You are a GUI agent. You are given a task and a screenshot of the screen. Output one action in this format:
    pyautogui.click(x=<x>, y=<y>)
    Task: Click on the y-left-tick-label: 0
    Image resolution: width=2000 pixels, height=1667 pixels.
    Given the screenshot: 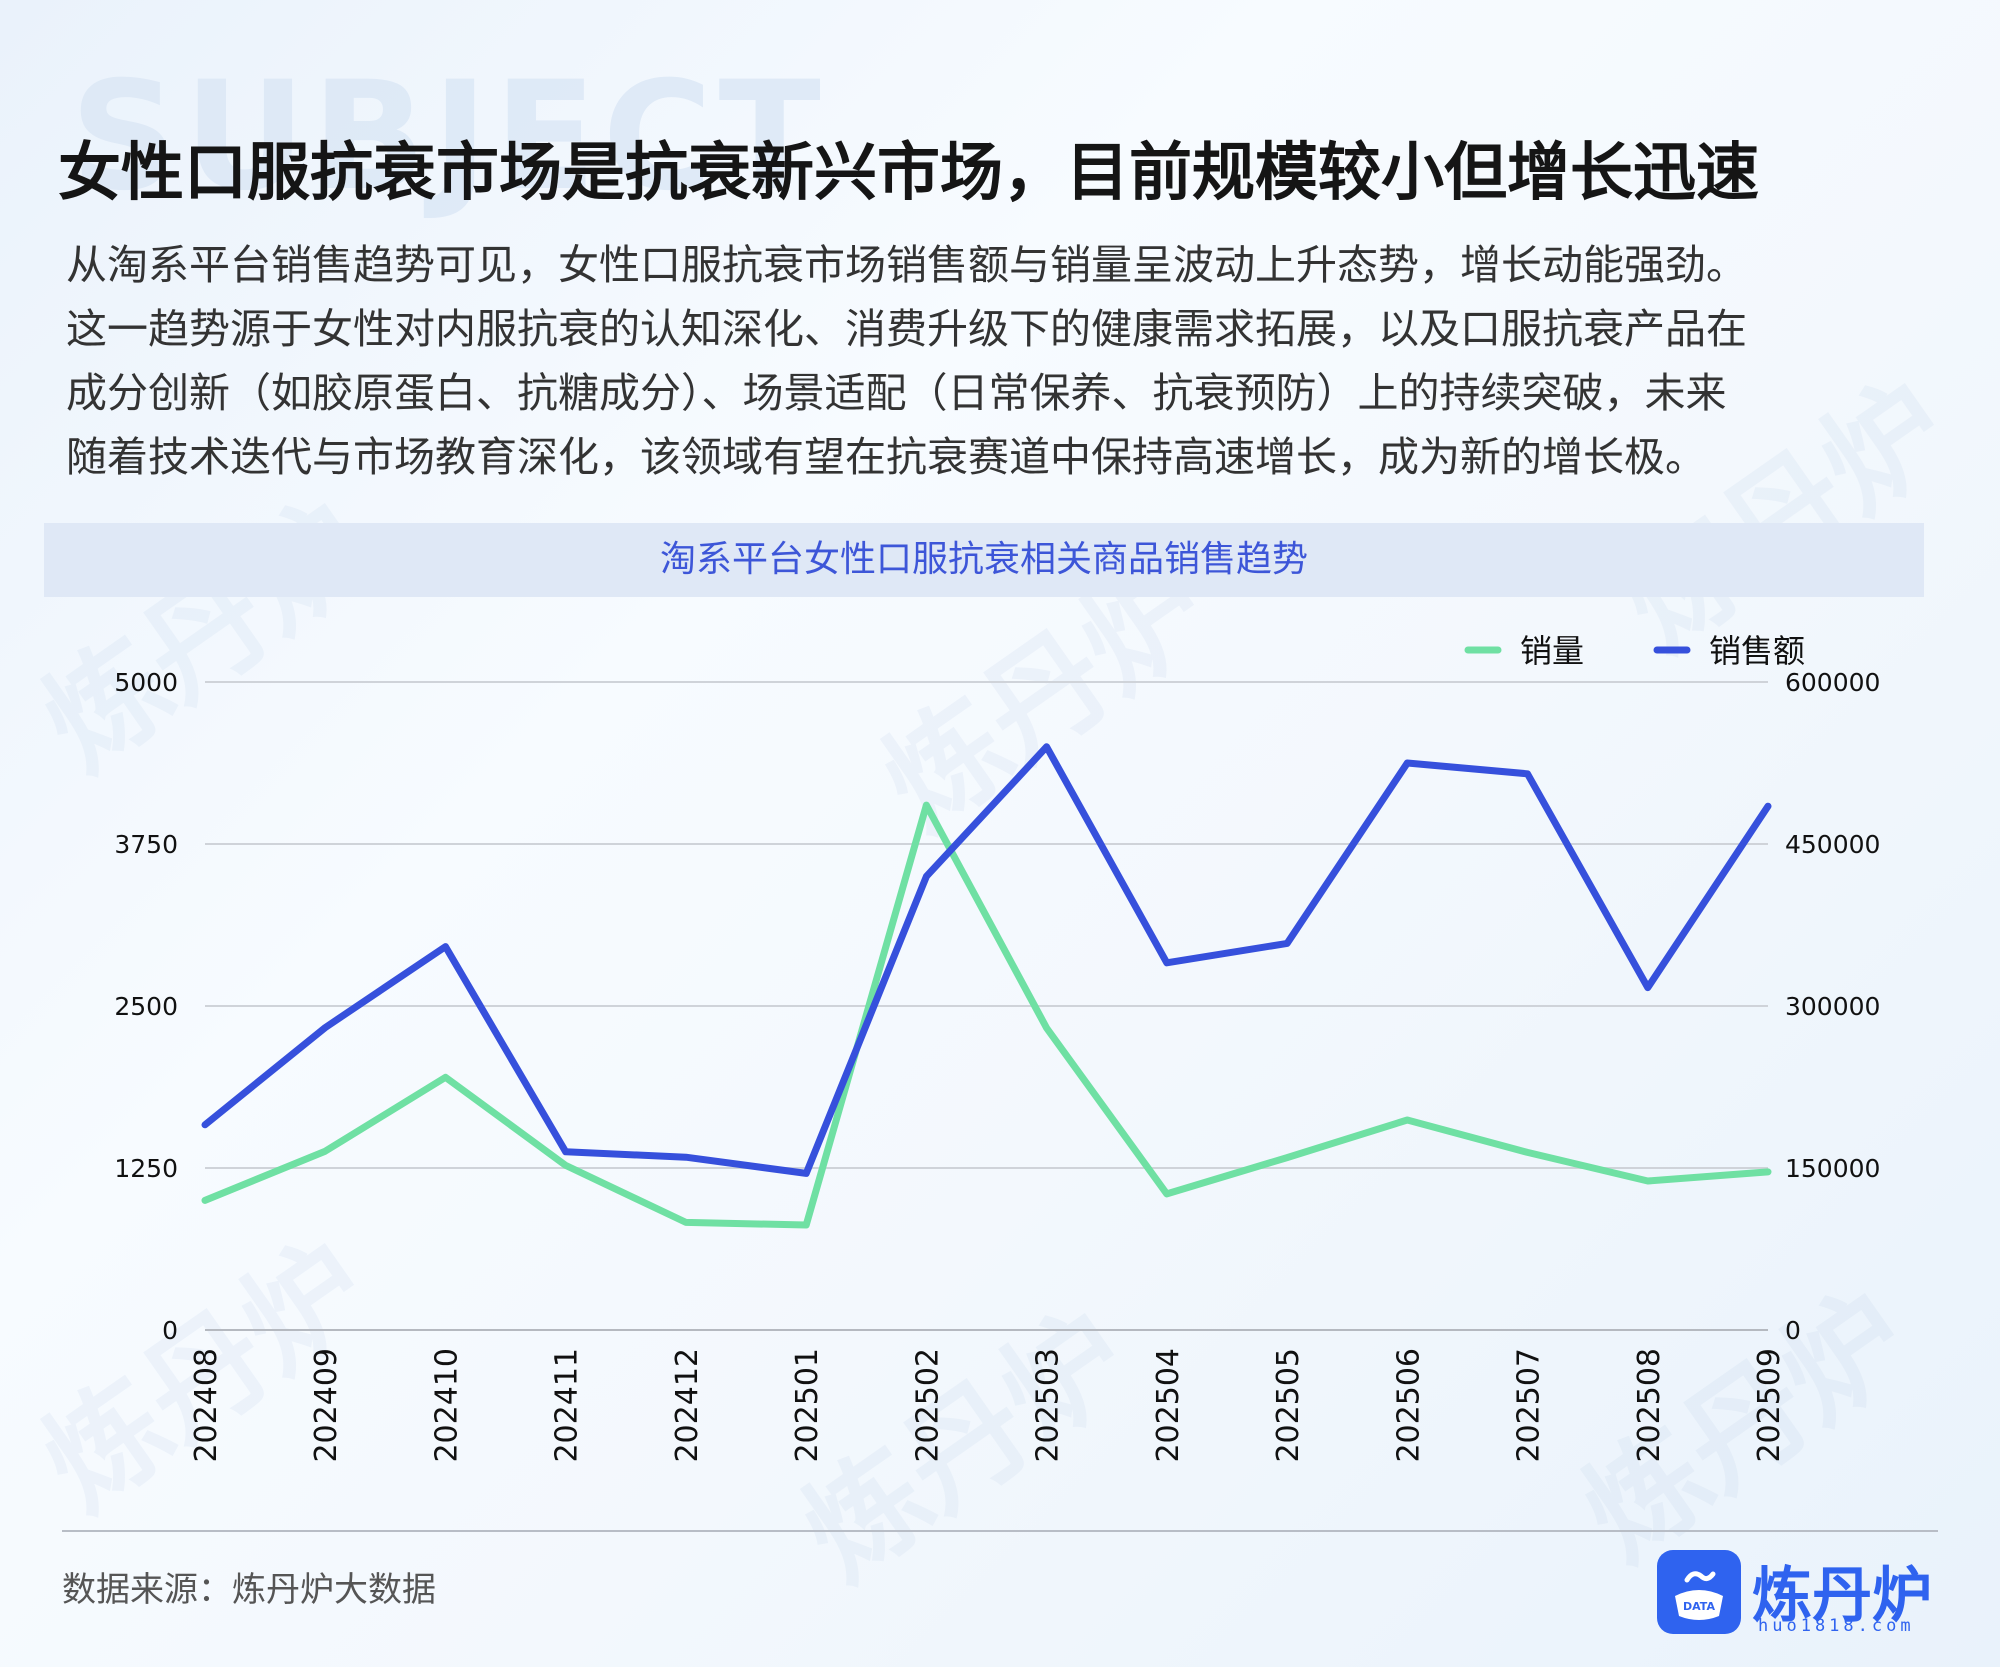 What is the action you would take?
    pyautogui.click(x=170, y=1330)
    